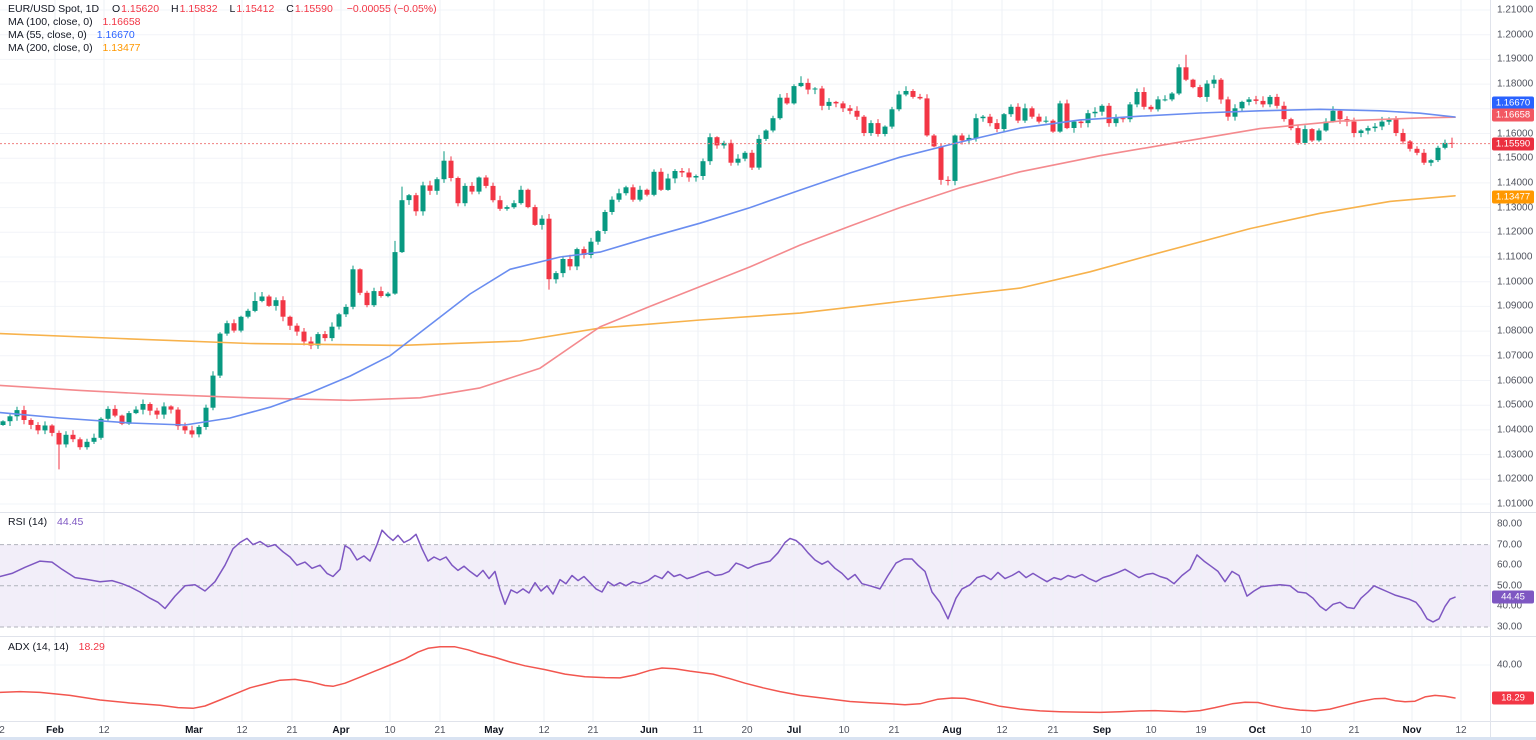  What do you see at coordinates (1510, 665) in the screenshot?
I see `adx-axis-label: 40.00` at bounding box center [1510, 665].